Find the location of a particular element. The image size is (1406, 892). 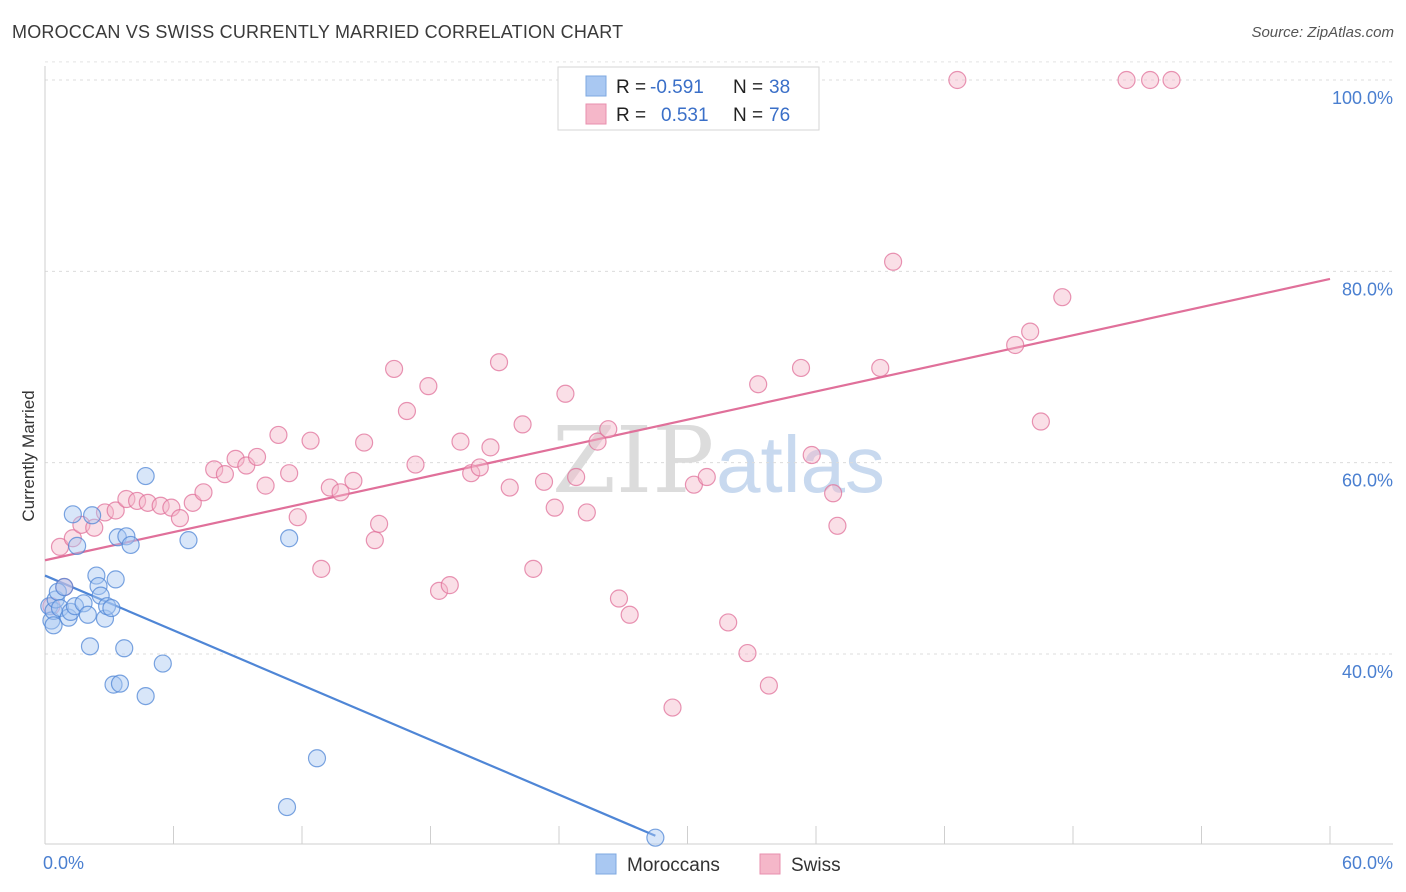

legend-n-value-swiss: 76 is located at coordinates (779, 115).